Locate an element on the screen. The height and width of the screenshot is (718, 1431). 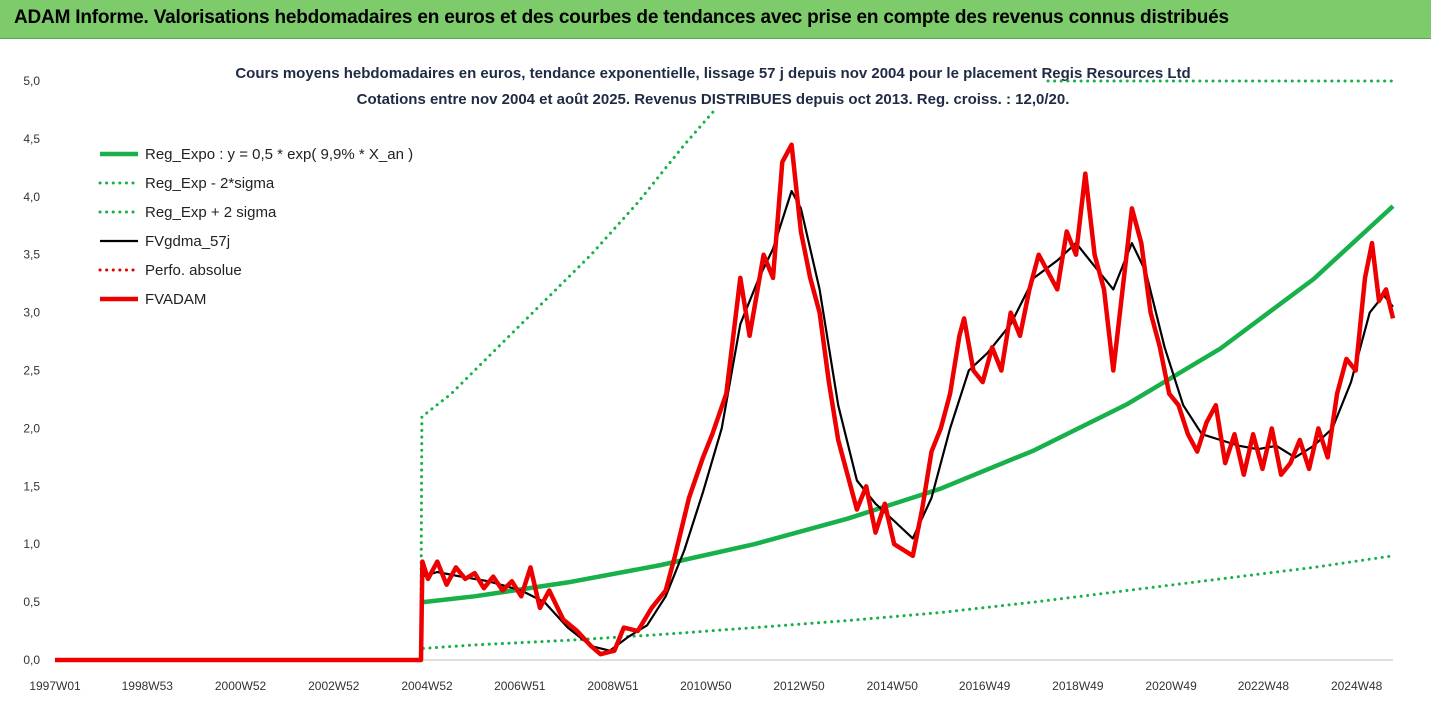
x-tick-label: 2020W49 is located at coordinates (1171, 686).